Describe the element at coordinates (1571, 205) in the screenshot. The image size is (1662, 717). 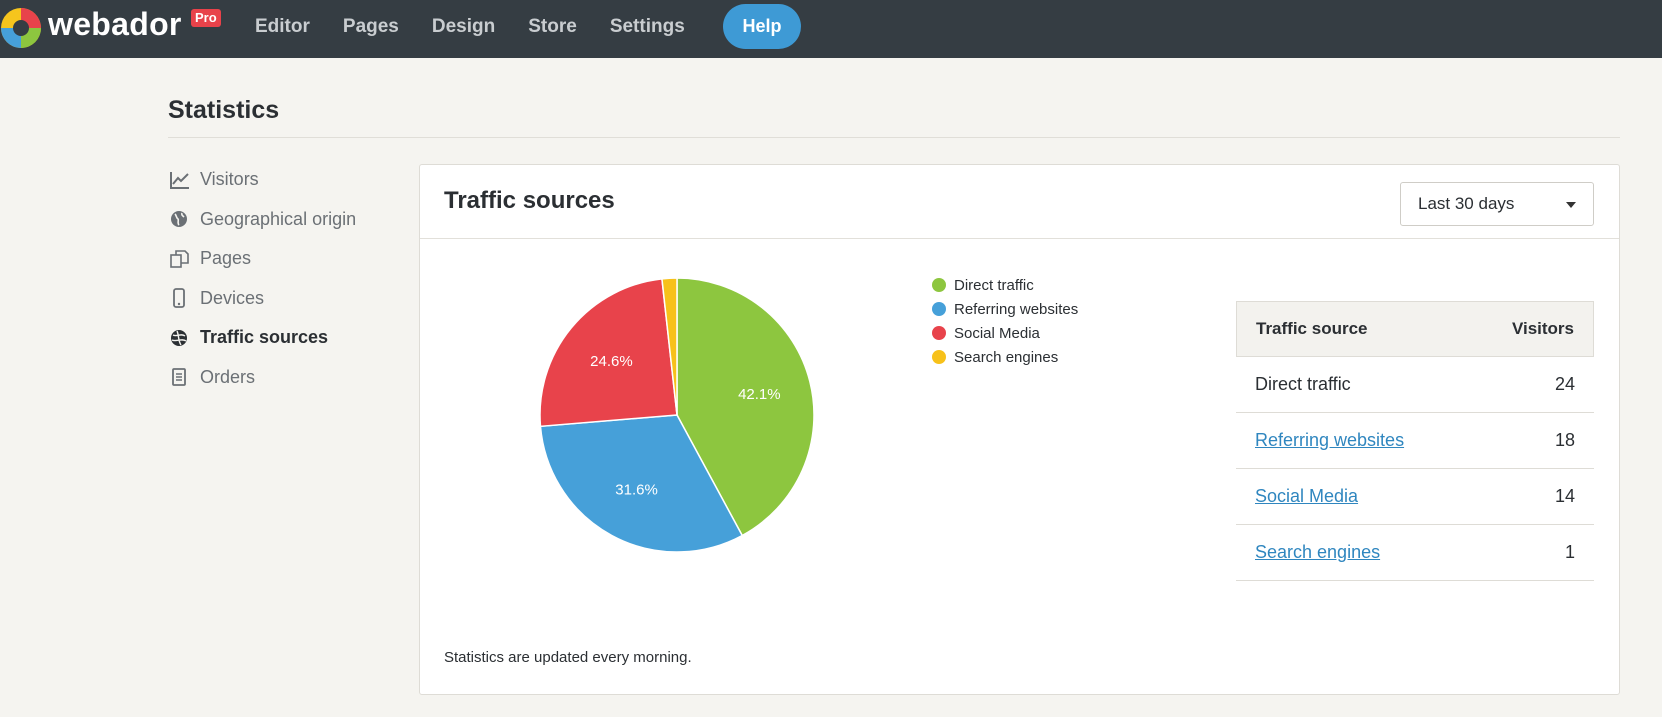
I see `caret-down-icon` at that location.